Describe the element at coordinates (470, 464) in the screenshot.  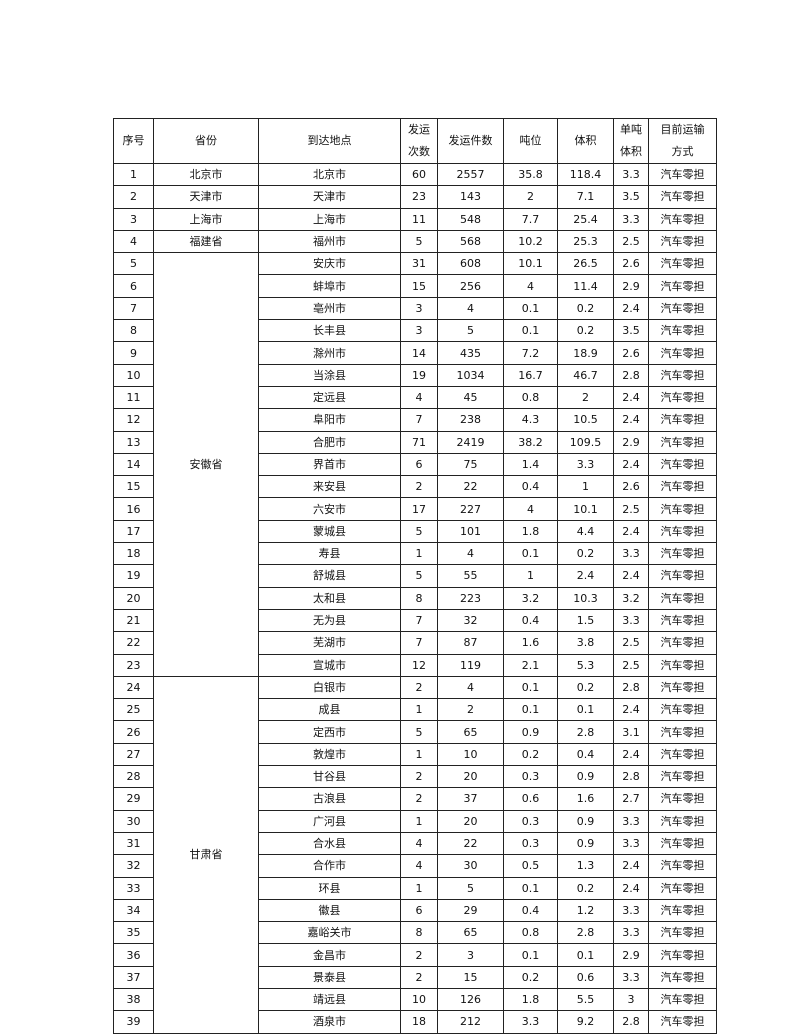
I see `pieces-cell: 75` at that location.